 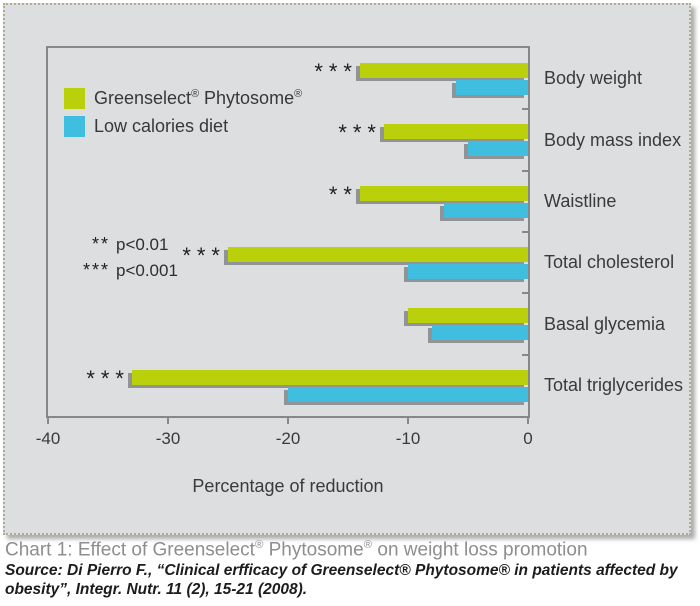 What do you see at coordinates (96, 270) in the screenshot?
I see `note-symbol: ***` at bounding box center [96, 270].